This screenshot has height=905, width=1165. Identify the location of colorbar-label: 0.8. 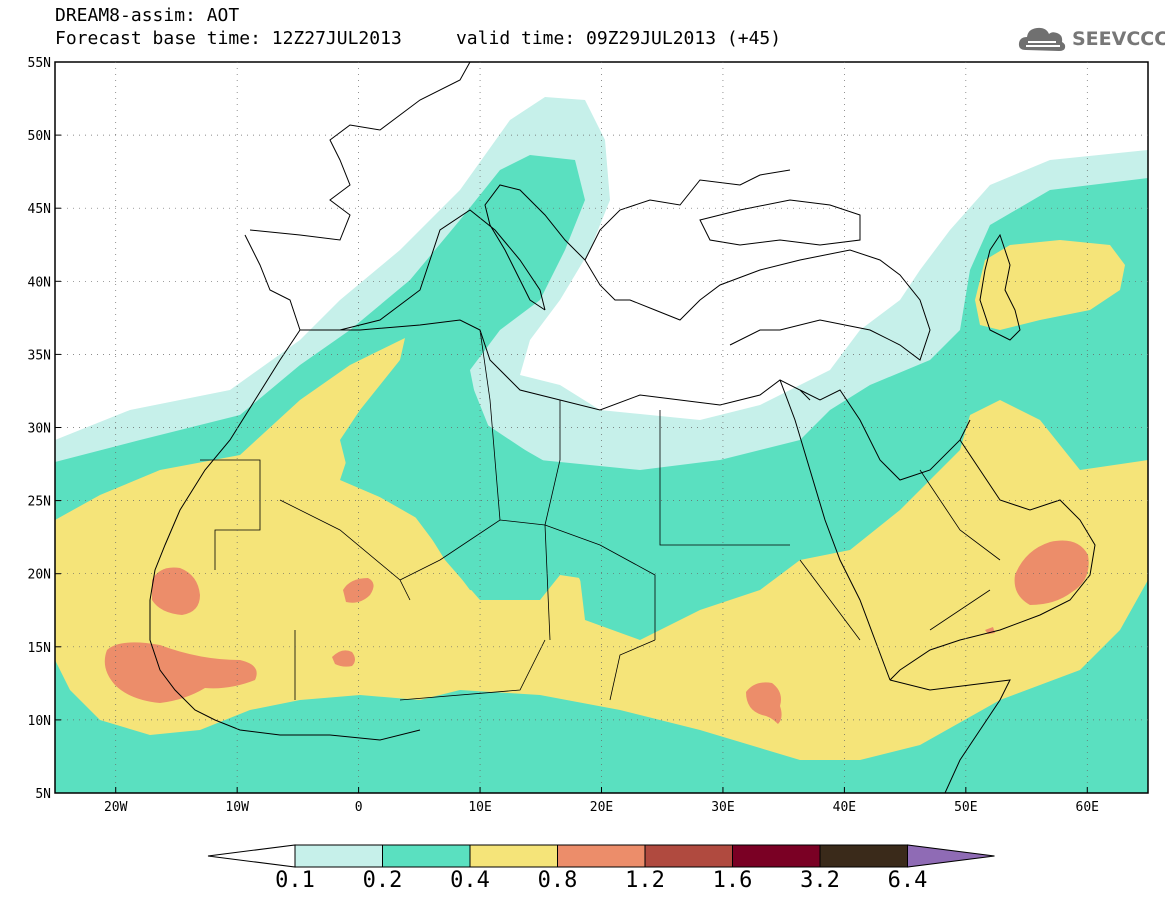
(557, 880).